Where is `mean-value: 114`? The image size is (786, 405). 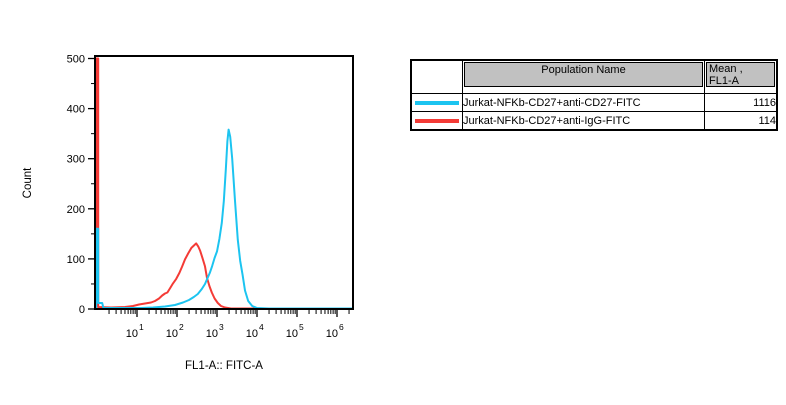 mean-value: 114 is located at coordinates (741, 121).